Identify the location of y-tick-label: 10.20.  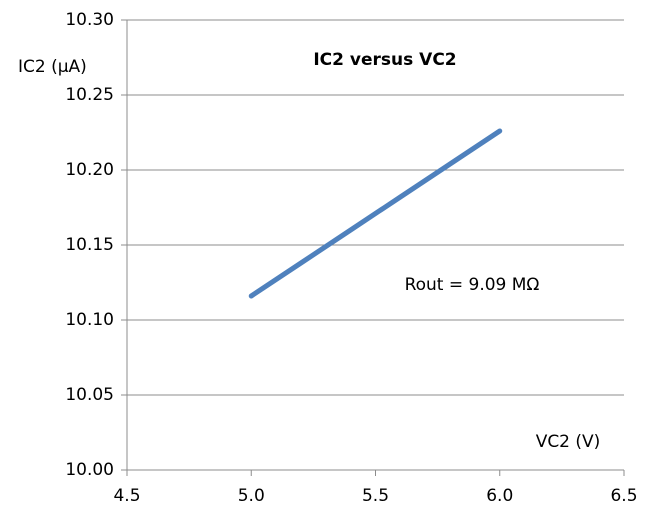
(89, 170).